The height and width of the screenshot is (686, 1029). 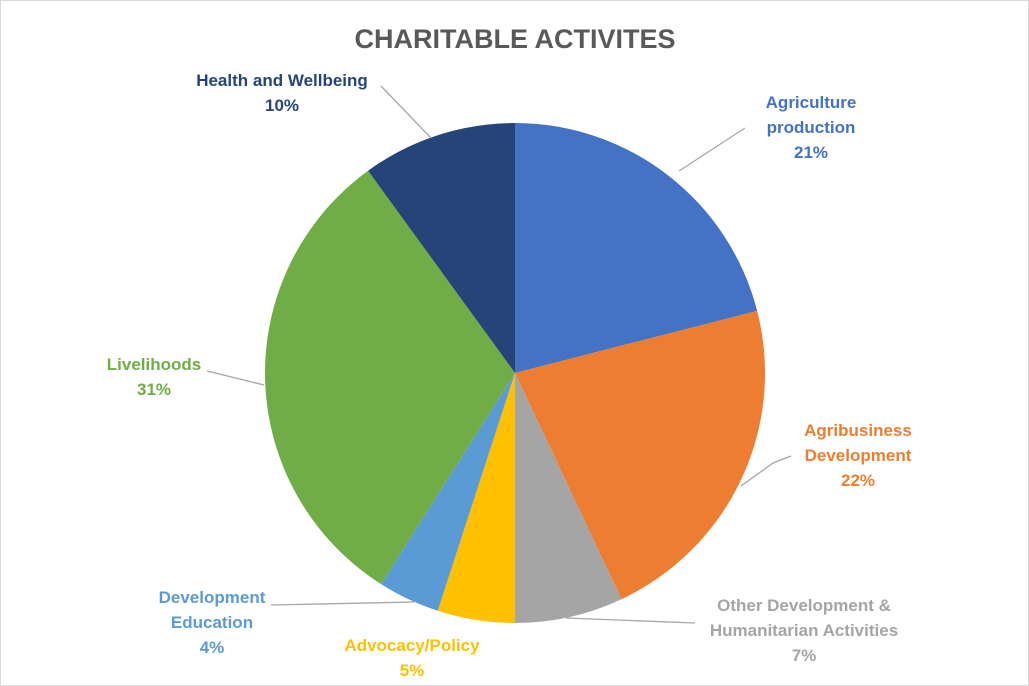 I want to click on slice-label: Health and Wellbeing 10%, so click(x=282, y=93).